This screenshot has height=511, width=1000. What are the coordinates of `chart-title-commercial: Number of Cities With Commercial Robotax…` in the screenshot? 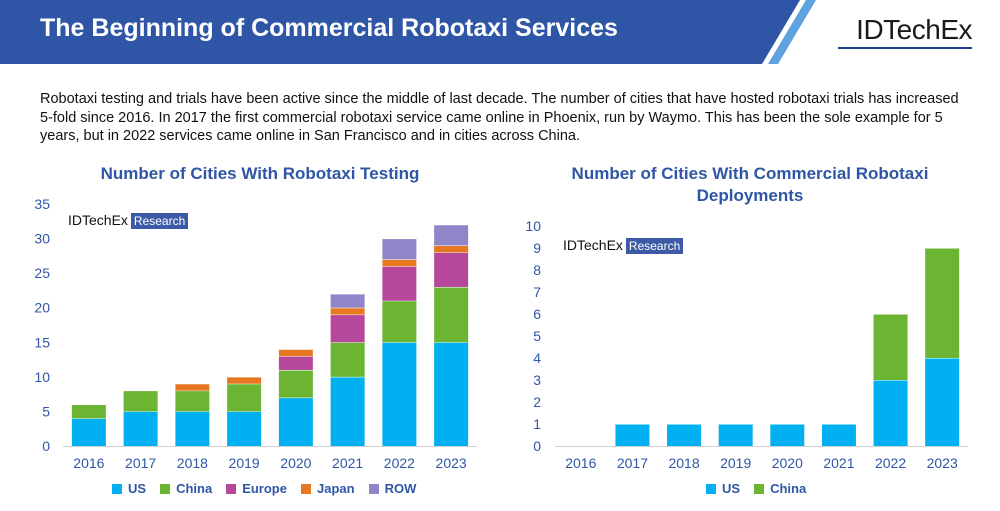 It's located at (750, 184).